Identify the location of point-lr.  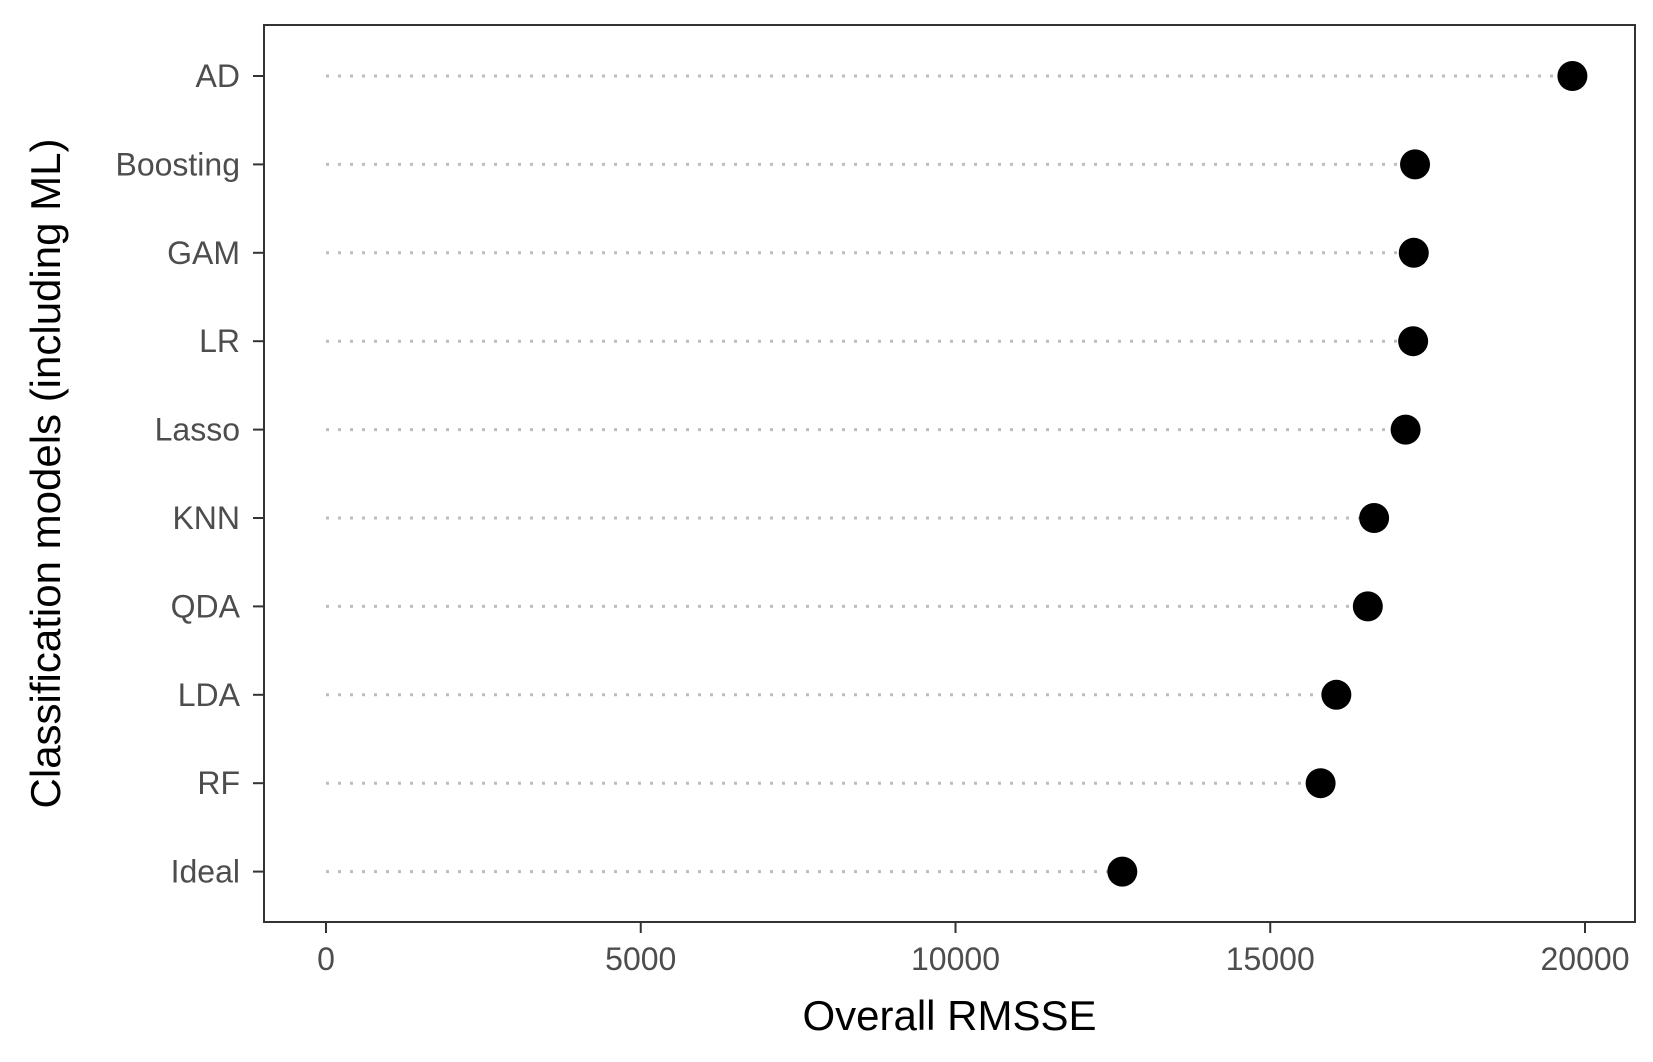
(1413, 341).